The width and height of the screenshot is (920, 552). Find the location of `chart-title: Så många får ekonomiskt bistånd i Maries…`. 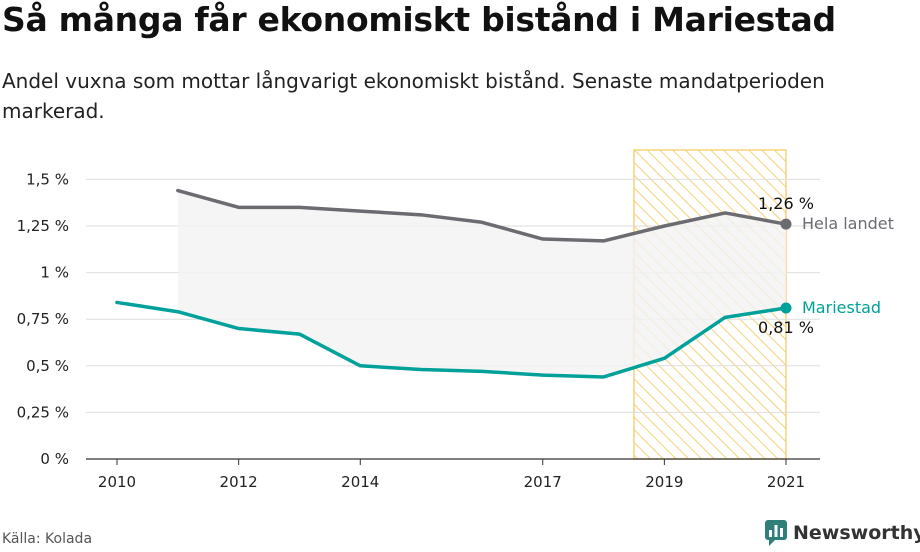

chart-title: Så många får ekonomiskt bistånd i Maries… is located at coordinates (419, 19).